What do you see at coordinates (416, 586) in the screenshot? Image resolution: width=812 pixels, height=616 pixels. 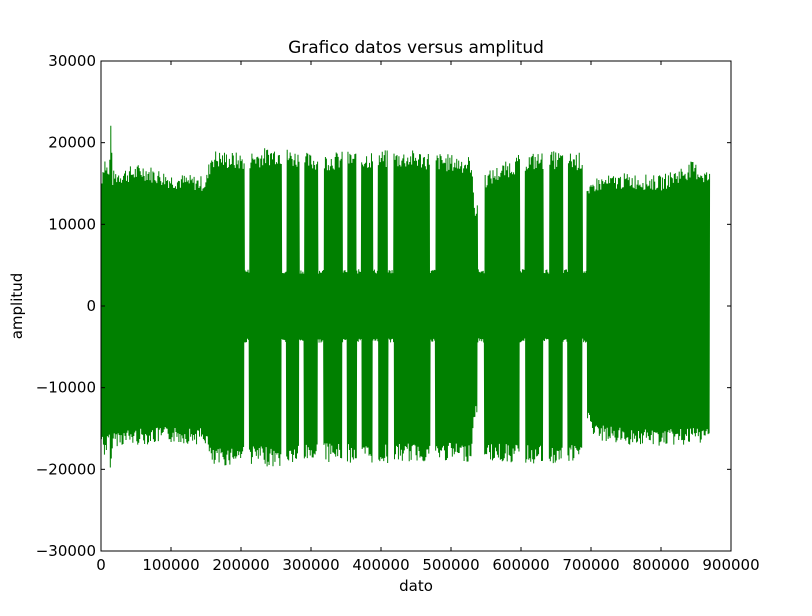 I see `x-axis-label: dato` at bounding box center [416, 586].